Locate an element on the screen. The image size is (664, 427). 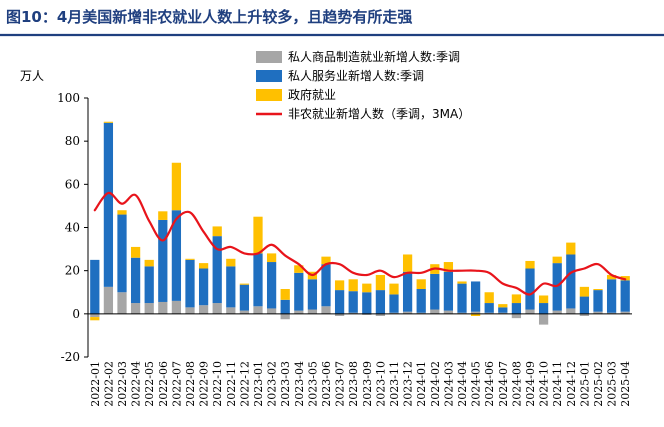
x-tick-label: 2023-02 is located at coordinates (272, 384).